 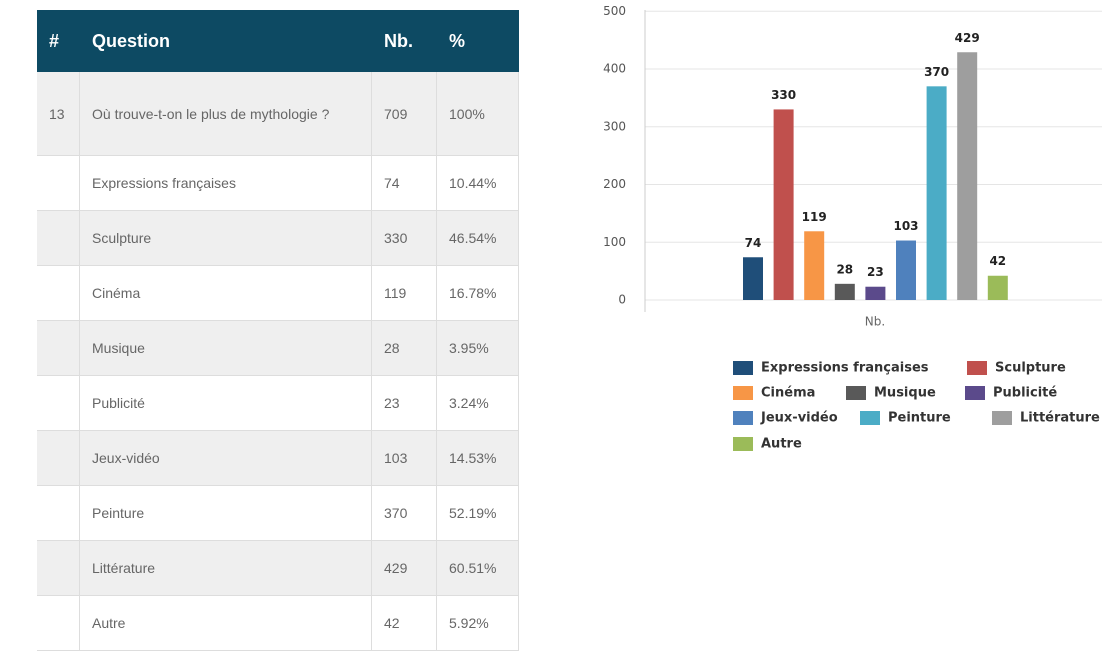 I want to click on row-question: Jeux-vidéo, so click(x=226, y=458).